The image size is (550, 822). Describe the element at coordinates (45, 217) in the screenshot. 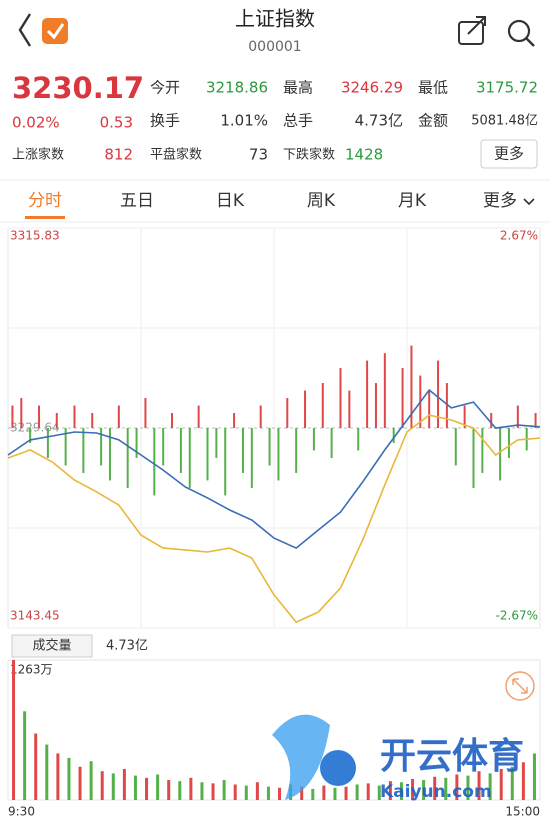

I see `tab-underline` at that location.